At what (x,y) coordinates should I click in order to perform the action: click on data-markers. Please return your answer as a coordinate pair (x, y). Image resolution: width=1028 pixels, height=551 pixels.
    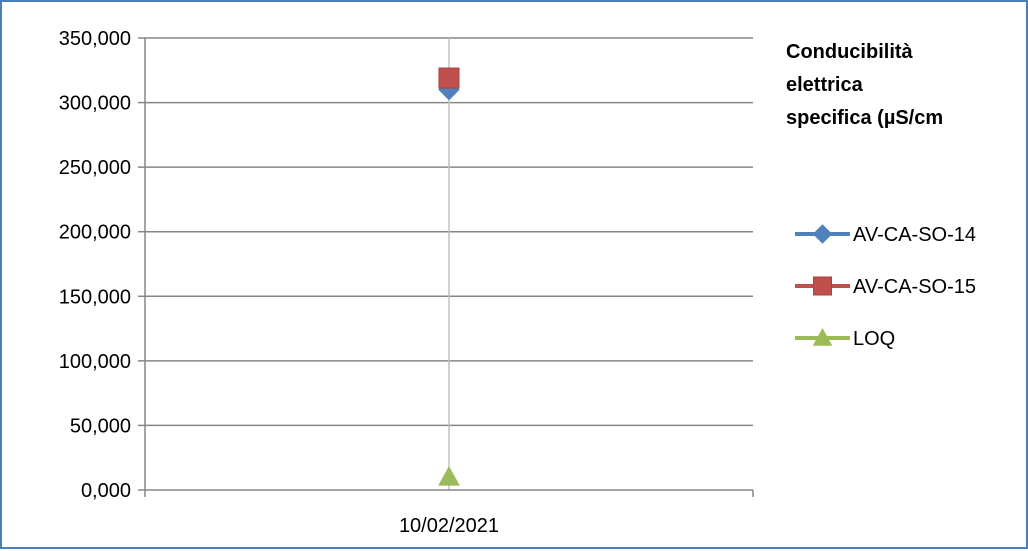
    Looking at the image, I should click on (449, 276).